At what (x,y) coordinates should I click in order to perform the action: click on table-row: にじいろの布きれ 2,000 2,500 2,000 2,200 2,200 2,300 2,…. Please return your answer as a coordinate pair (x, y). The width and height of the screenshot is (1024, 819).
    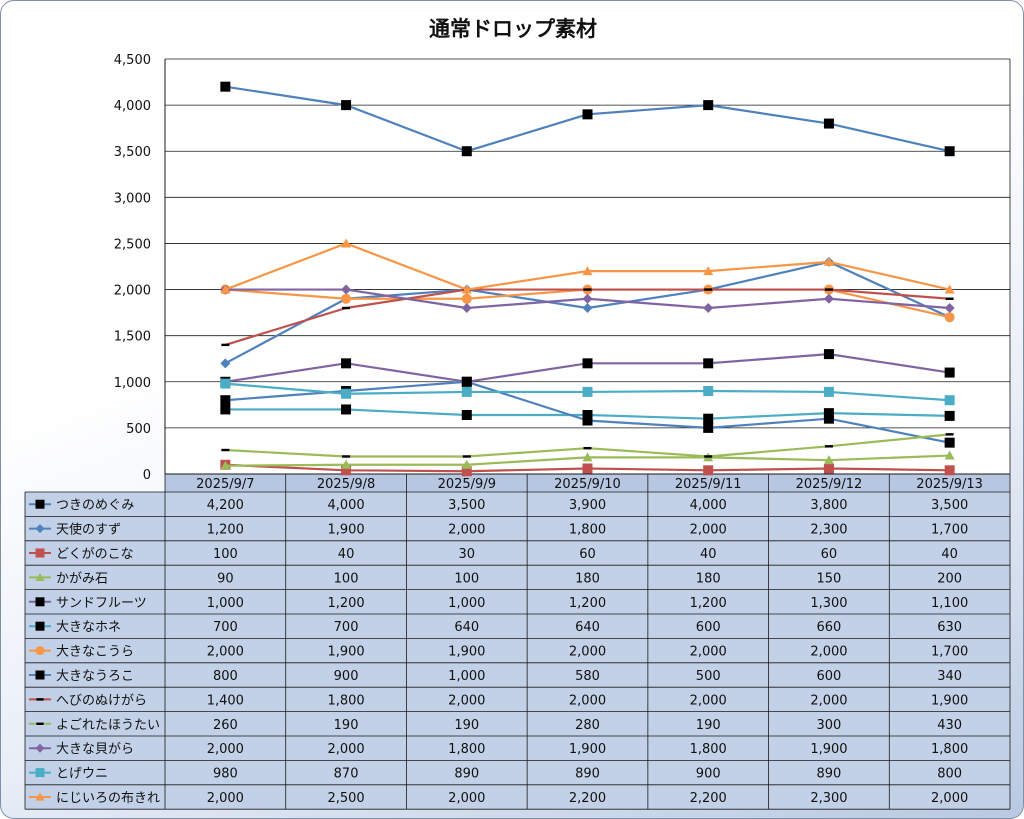
    Looking at the image, I should click on (498, 798).